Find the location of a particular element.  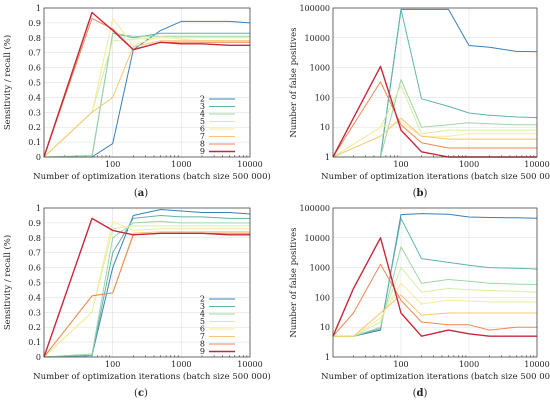

y-tick-label: 0.9 is located at coordinates (34, 223).